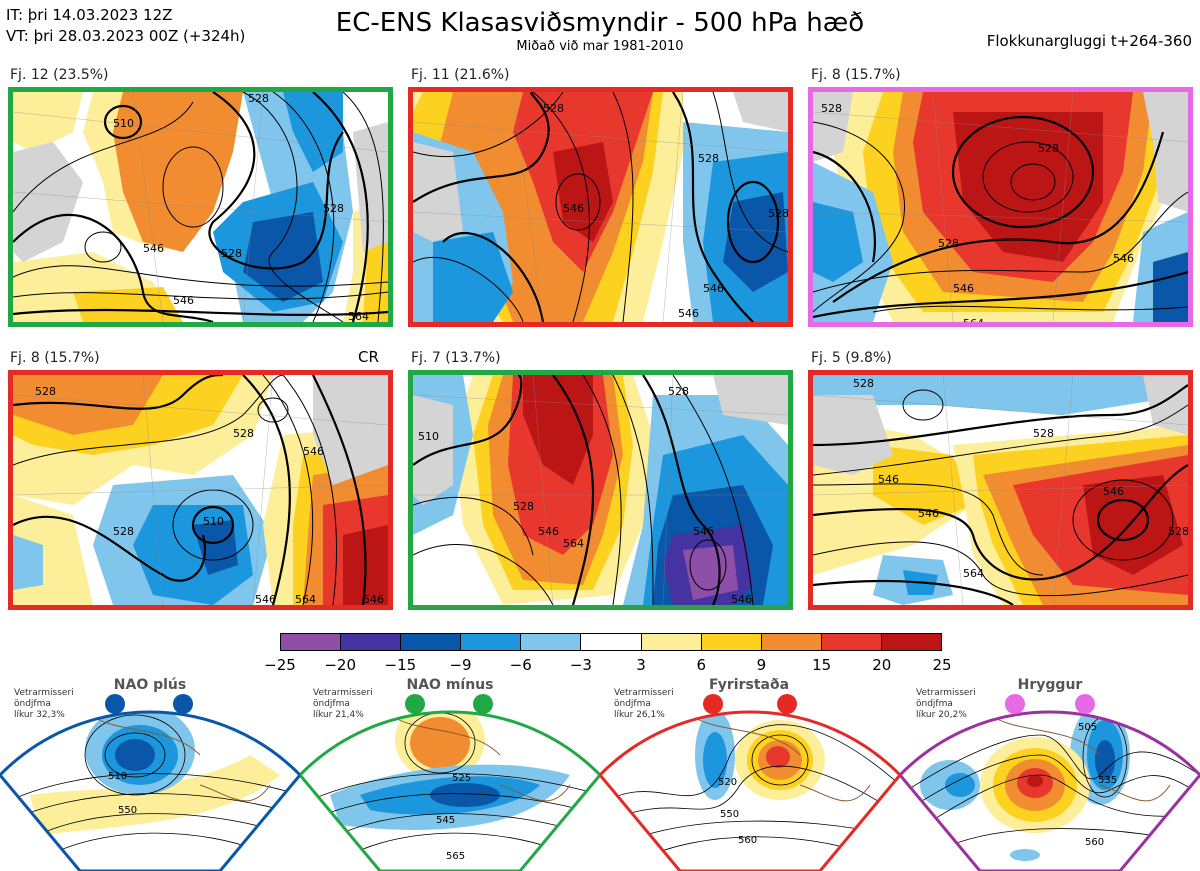 This screenshot has width=1200, height=871. What do you see at coordinates (1089, 41) in the screenshot?
I see `classification-window: Flokkunargluggi t+264-360` at bounding box center [1089, 41].